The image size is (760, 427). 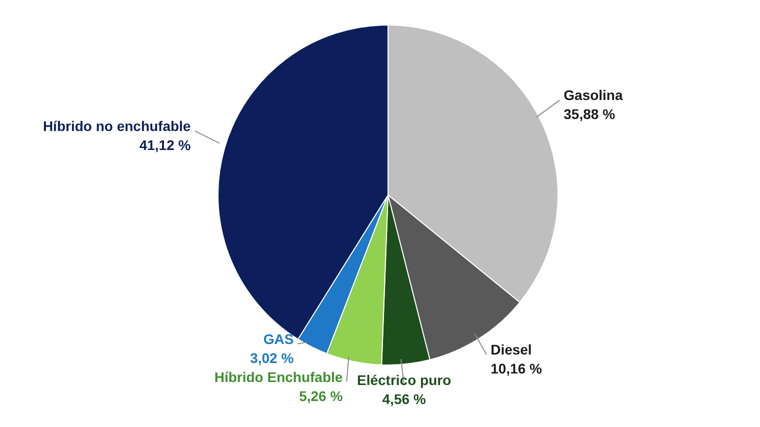 I want to click on slice-label: Gasolina, so click(x=593, y=95).